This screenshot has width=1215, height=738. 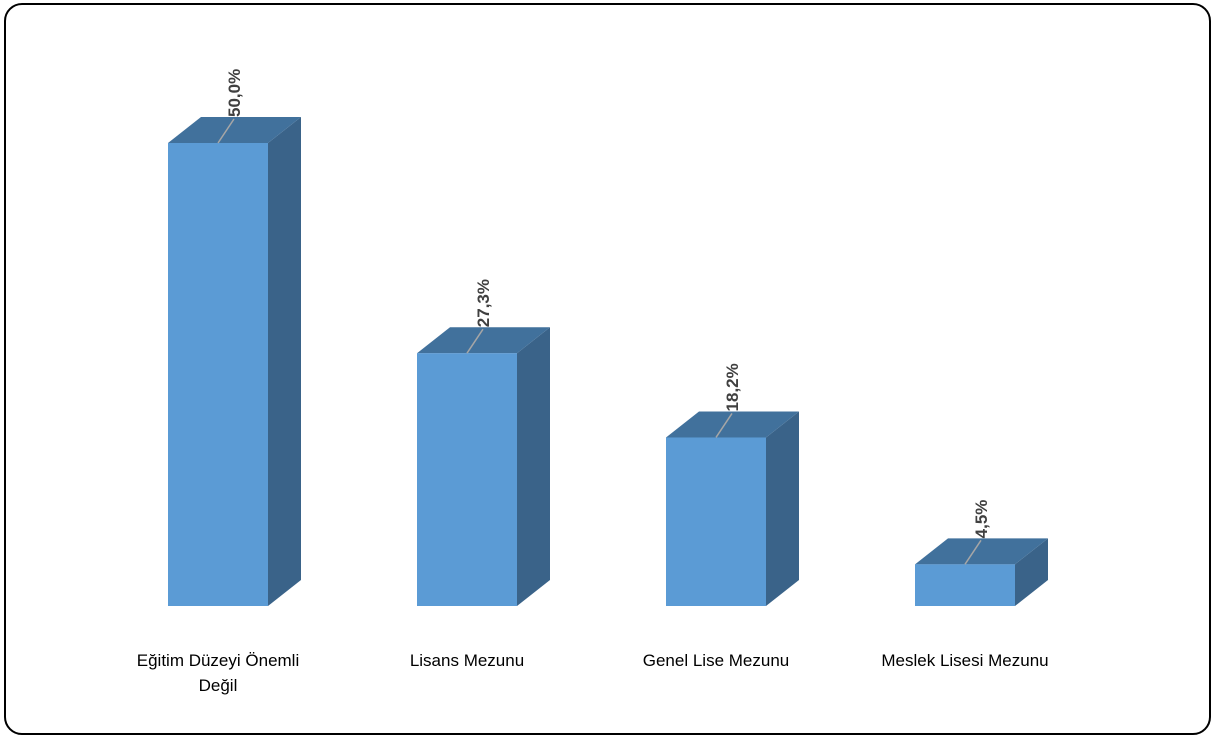 What do you see at coordinates (981, 519) in the screenshot?
I see `data-label-3: 4,5%` at bounding box center [981, 519].